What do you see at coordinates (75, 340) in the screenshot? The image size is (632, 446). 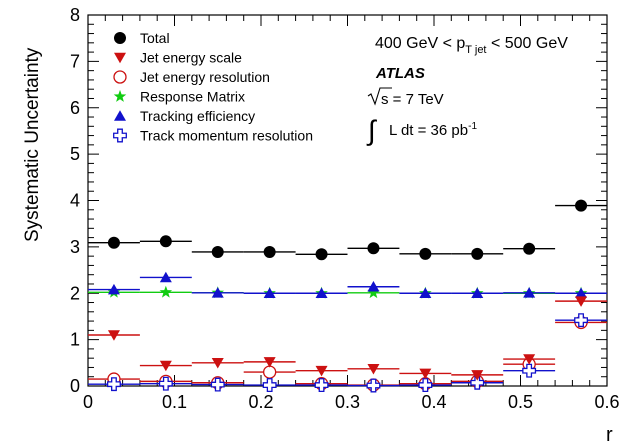 I see `y-tick-label: 1` at bounding box center [75, 340].